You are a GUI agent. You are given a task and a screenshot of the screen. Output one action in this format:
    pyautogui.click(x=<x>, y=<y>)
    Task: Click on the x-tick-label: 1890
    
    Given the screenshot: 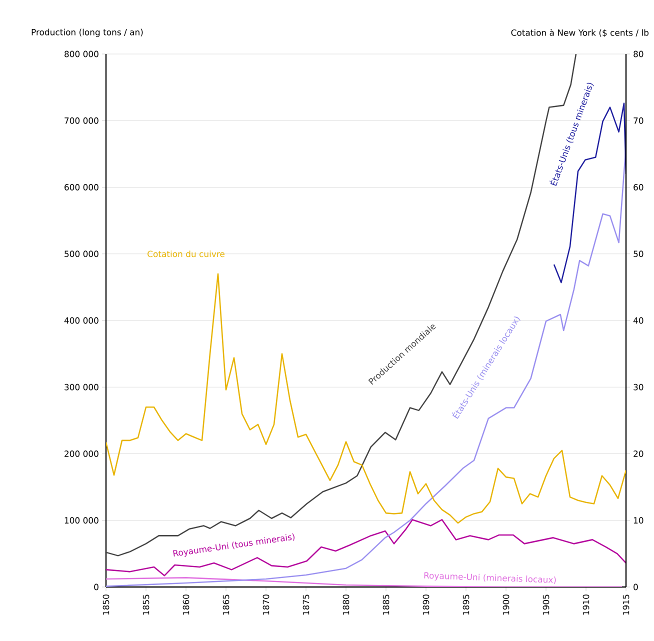 What is the action you would take?
    pyautogui.click(x=426, y=604)
    